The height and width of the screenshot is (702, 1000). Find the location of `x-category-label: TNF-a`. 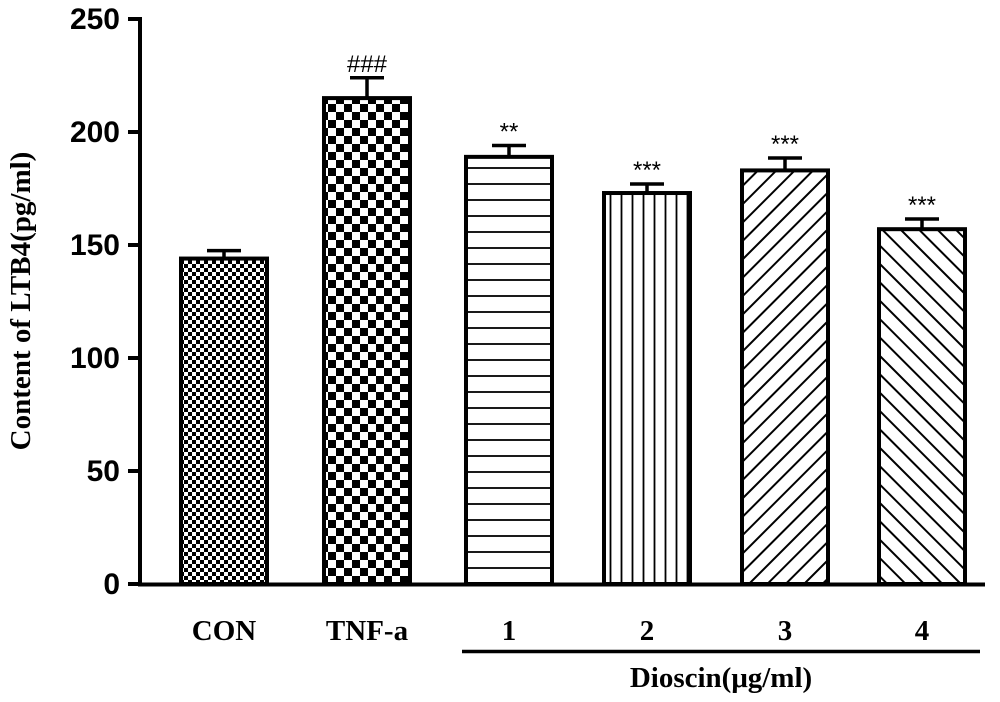

x-category-label: TNF-a is located at coordinates (367, 631).